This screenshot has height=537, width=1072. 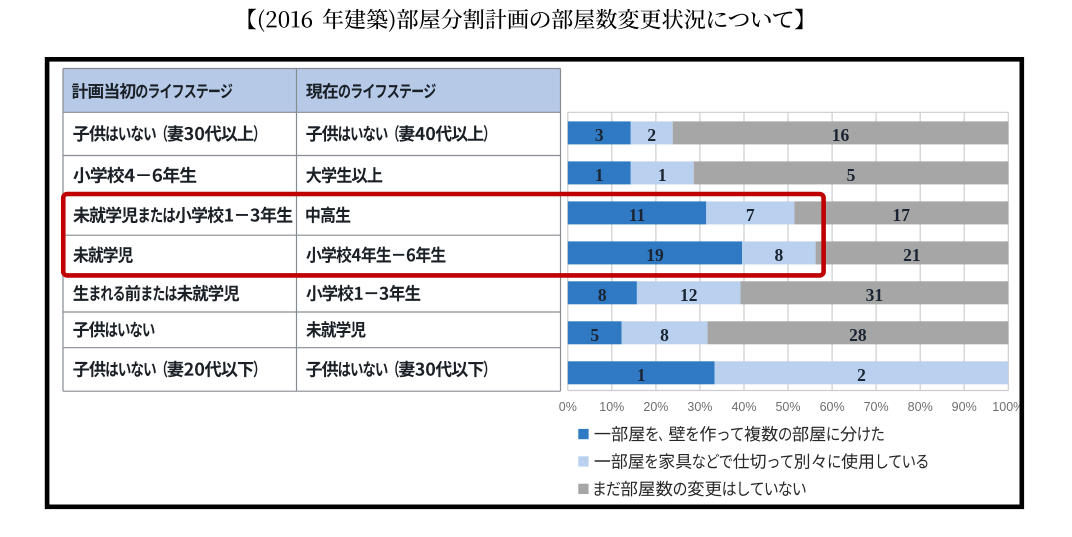 What do you see at coordinates (611, 407) in the screenshot?
I see `svg-text: 10%` at bounding box center [611, 407].